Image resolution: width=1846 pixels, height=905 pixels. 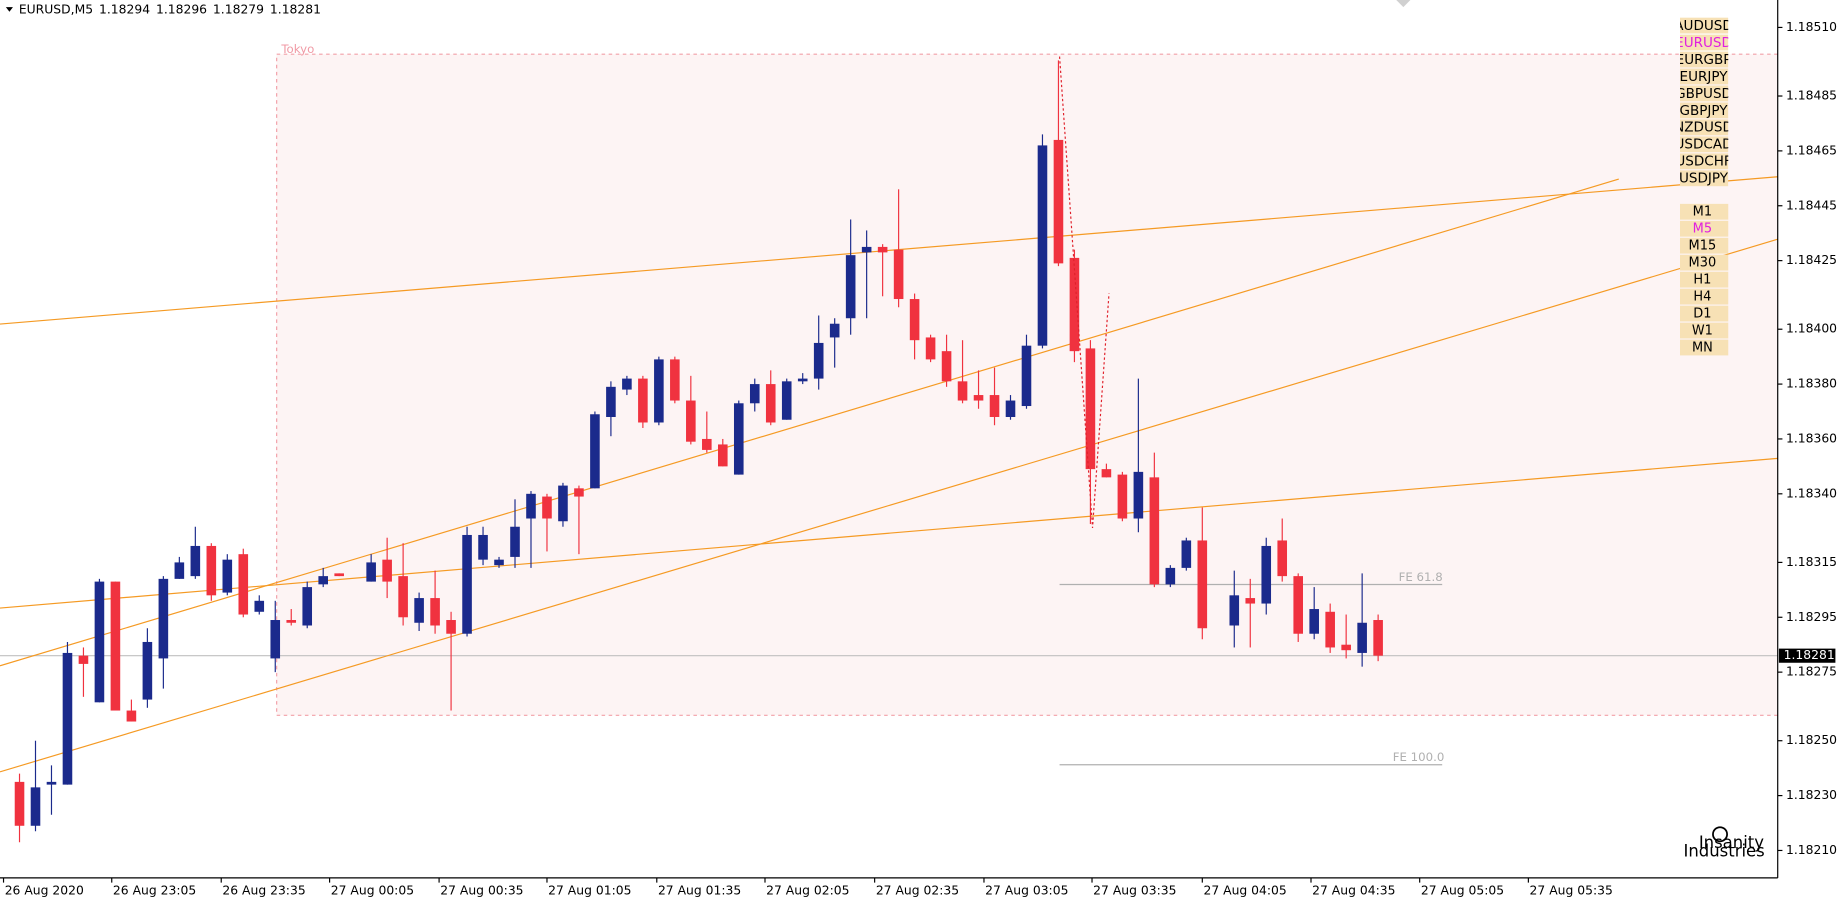 I want to click on symbol-button: GBPJPY, so click(x=1704, y=111).